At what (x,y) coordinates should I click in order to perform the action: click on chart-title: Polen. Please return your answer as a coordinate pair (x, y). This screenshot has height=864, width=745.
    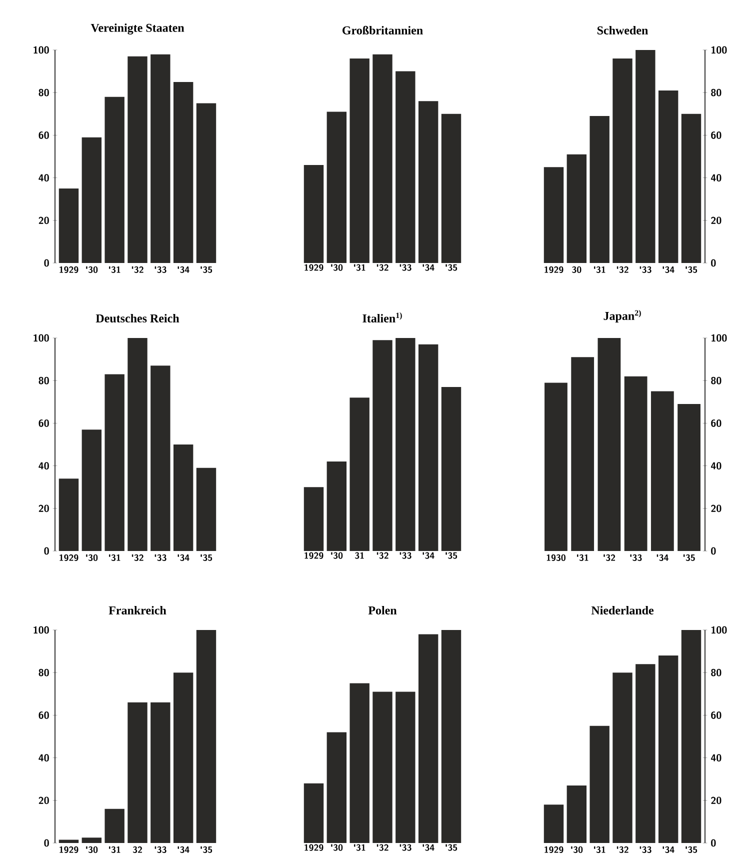
    Looking at the image, I should click on (382, 610).